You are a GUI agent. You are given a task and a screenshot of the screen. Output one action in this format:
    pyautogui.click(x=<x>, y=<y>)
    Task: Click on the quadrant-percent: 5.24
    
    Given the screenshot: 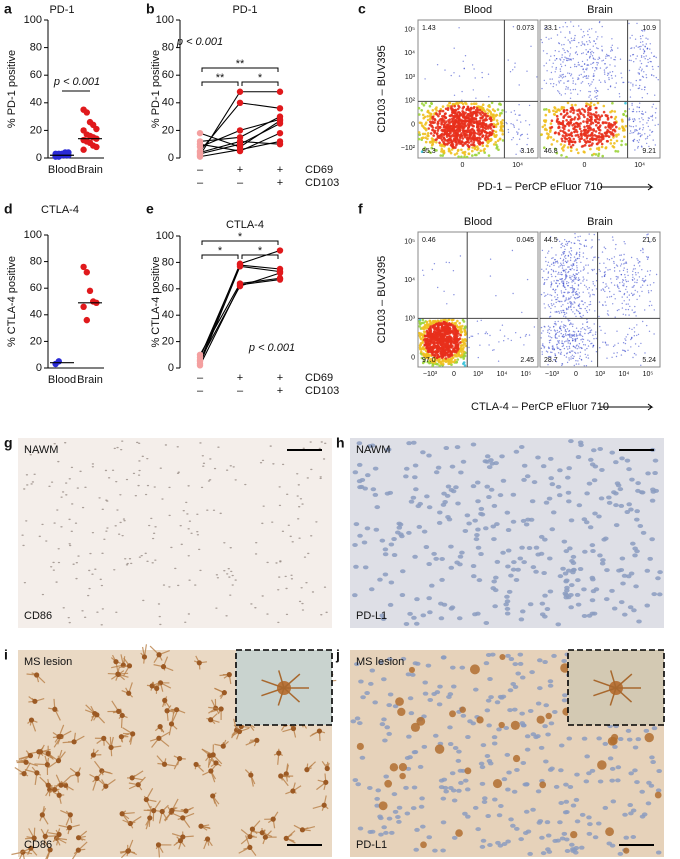 What is the action you would take?
    pyautogui.click(x=649, y=360)
    